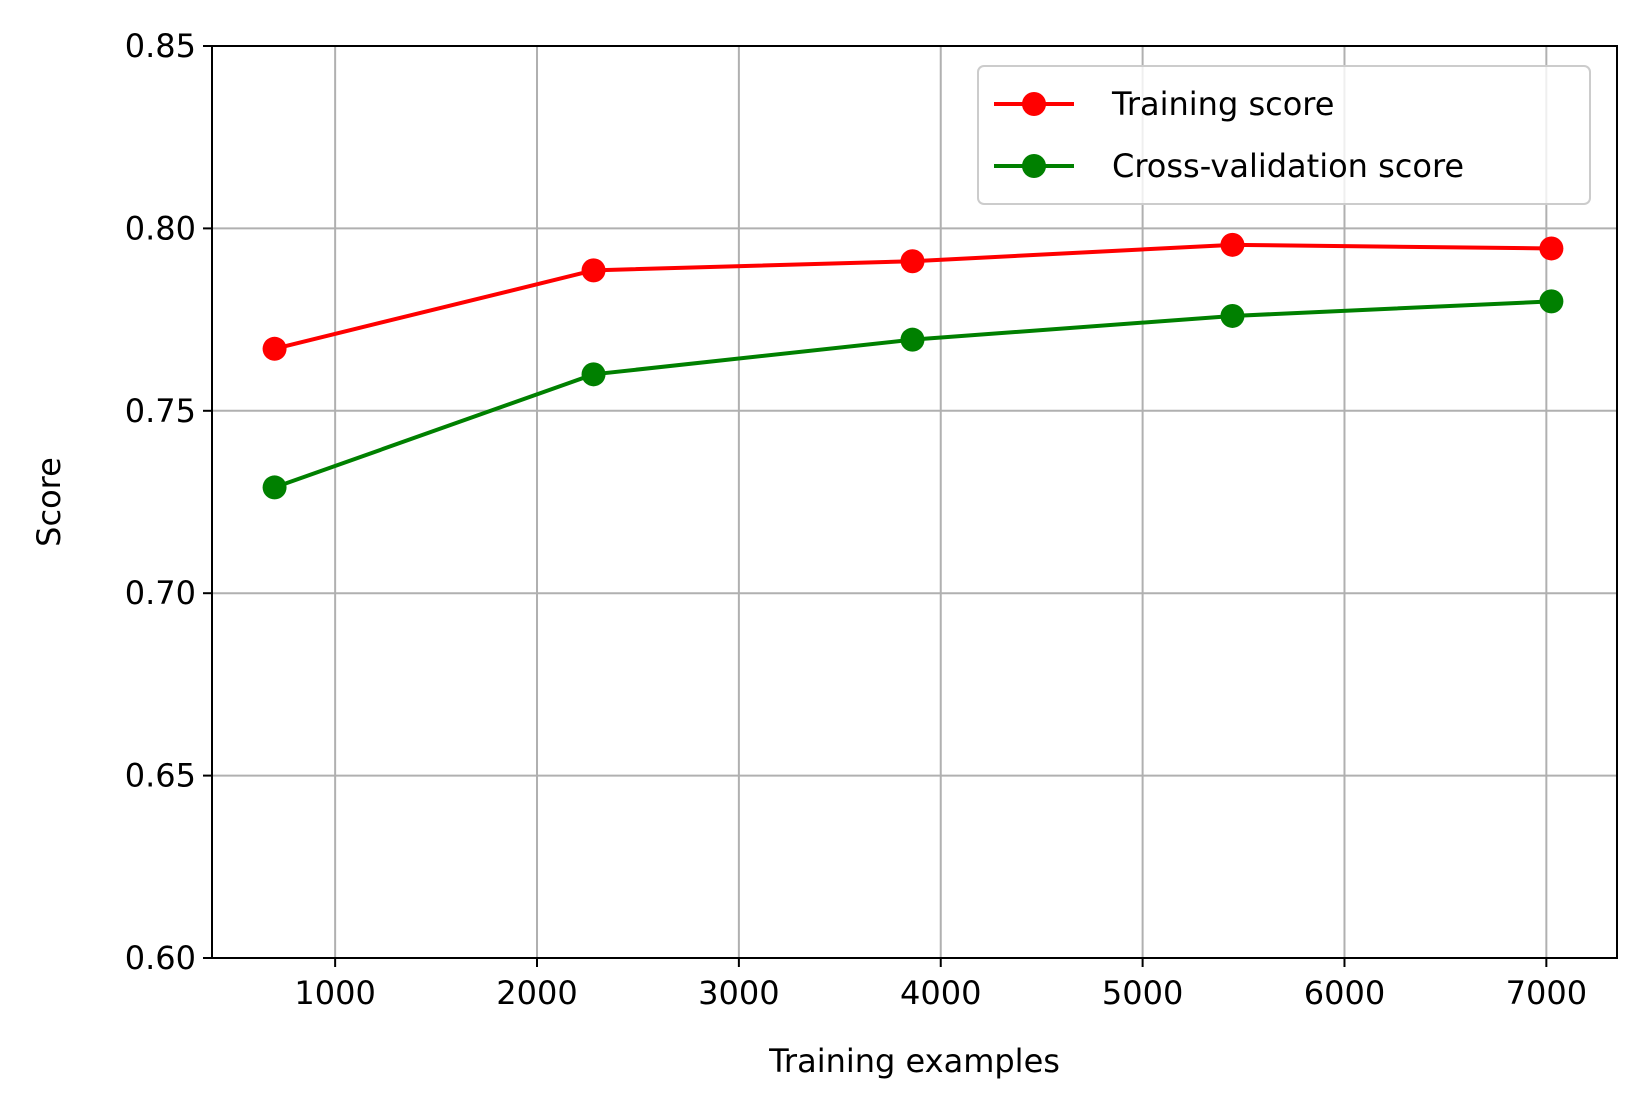 The image size is (1635, 1116). I want to click on legend-entries: Training score Cross-validation score, so click(1229, 135).